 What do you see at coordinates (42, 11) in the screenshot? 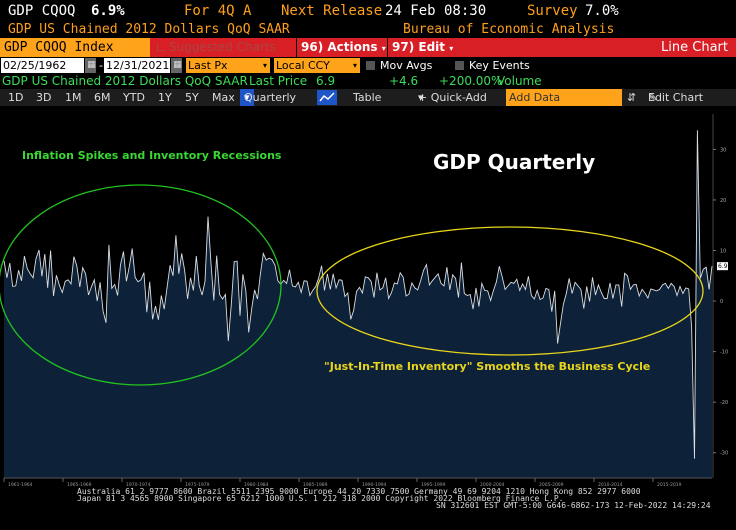
I see `ticker-label: GDP CQOQ` at bounding box center [42, 11].